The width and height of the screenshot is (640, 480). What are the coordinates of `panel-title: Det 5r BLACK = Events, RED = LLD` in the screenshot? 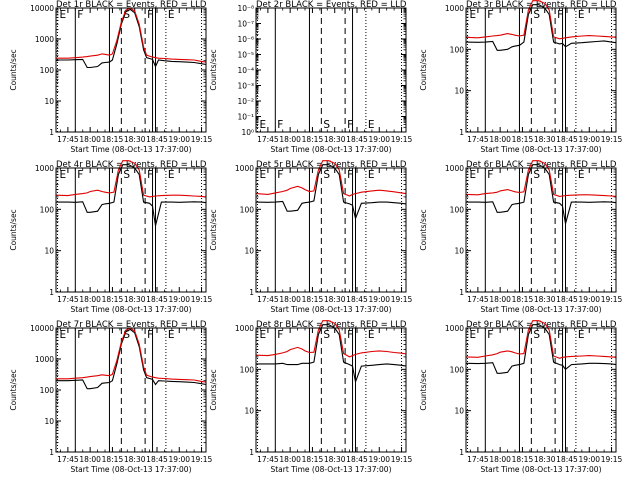 It's located at (331, 165).